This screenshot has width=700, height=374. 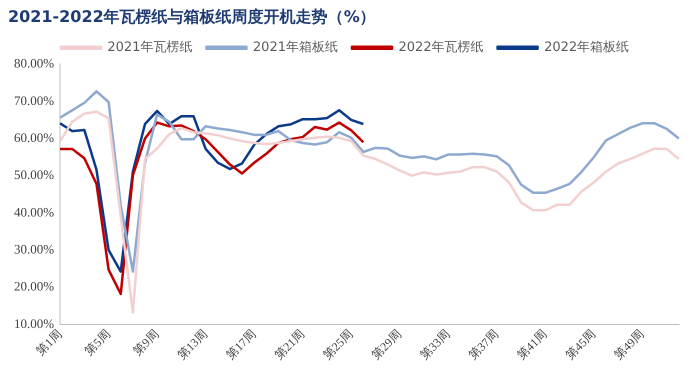 I want to click on x-tick-label: 第25周, so click(x=338, y=344).